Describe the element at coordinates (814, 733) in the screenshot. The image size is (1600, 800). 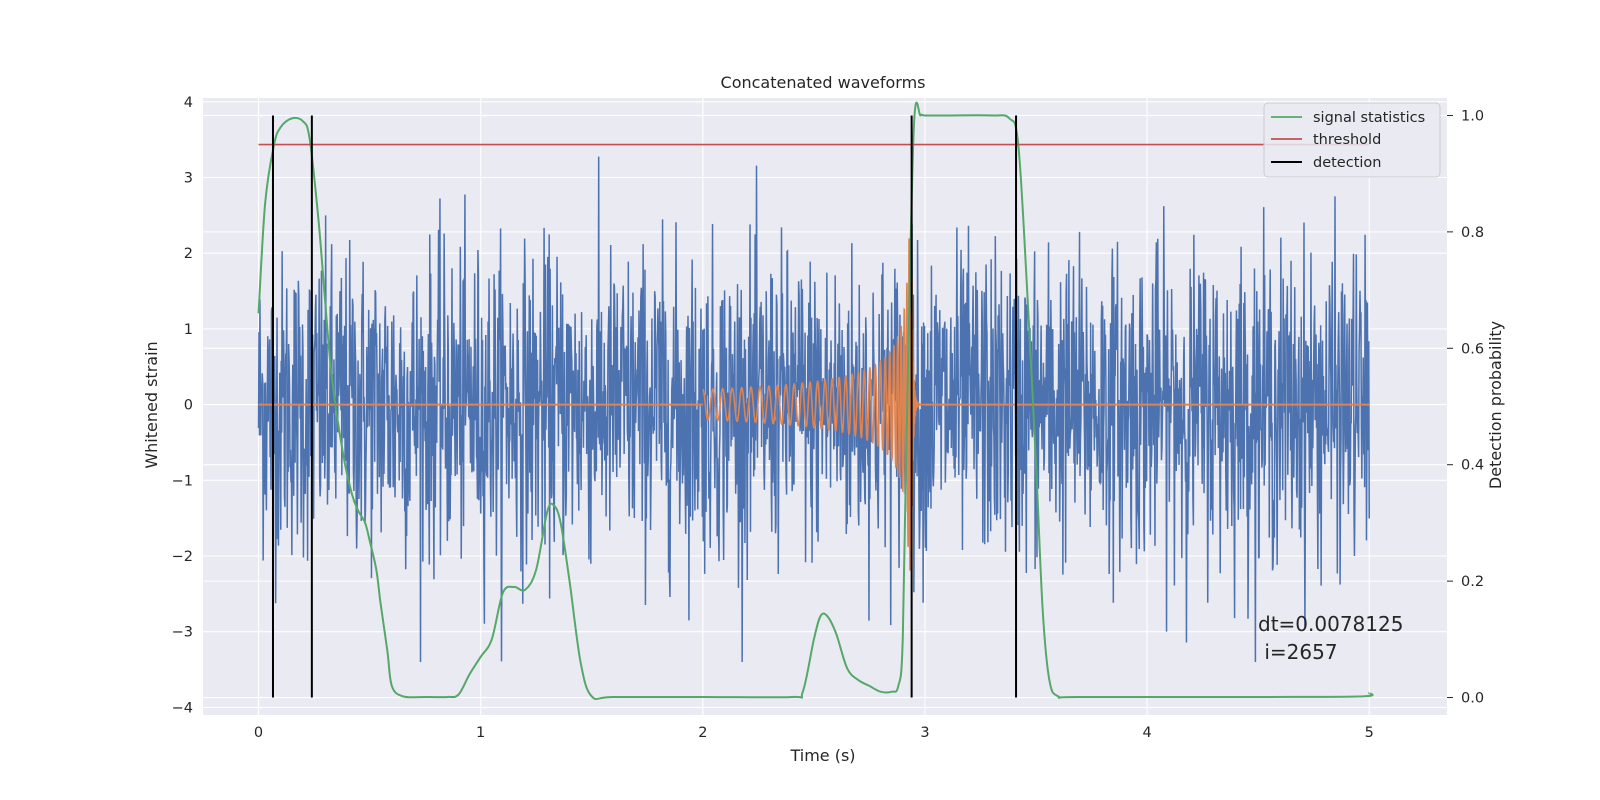
I see `x-axis-ticks: 0 1 2 3 4 5` at that location.